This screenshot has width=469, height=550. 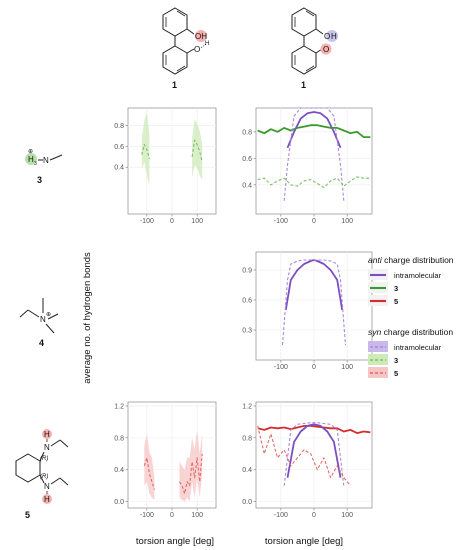 What do you see at coordinates (44, 459) in the screenshot?
I see `r1-label: (R)` at bounding box center [44, 459].